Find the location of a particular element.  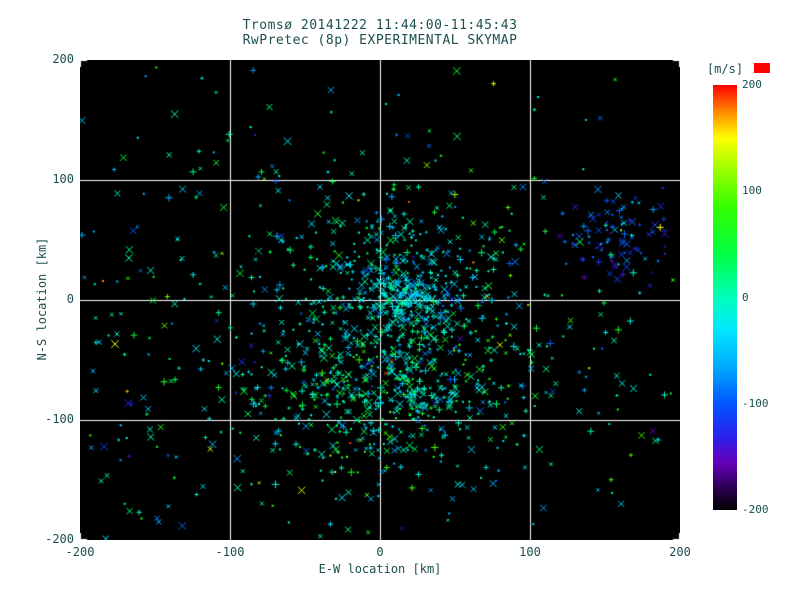

colorbar-unit-label: [m/s] is located at coordinates (725, 69).